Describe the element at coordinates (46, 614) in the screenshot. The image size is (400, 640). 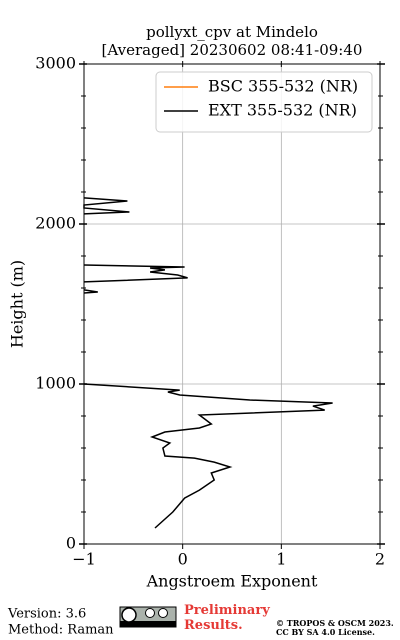
I see `version: Version: 3.6` at that location.